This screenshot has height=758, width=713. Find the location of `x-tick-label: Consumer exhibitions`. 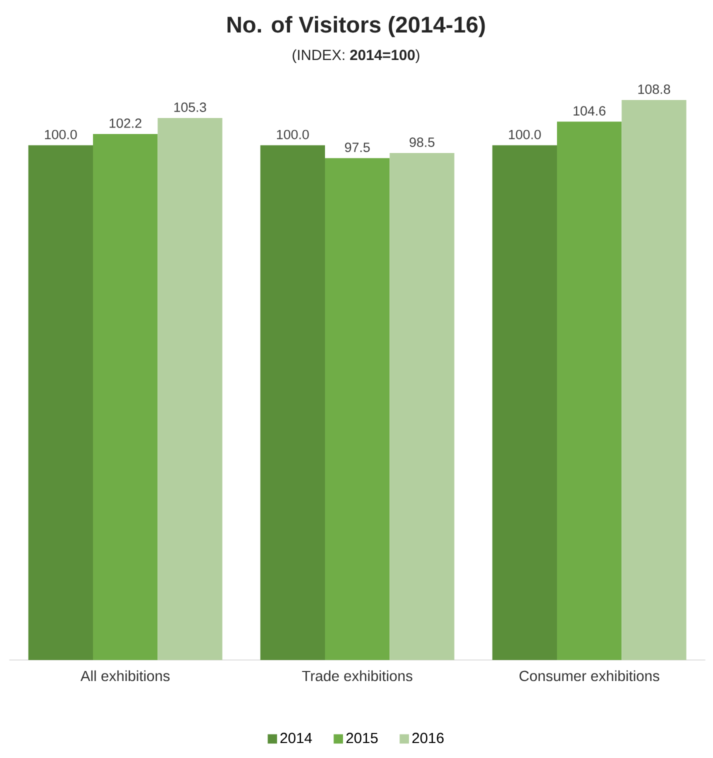

x-tick-label: Consumer exhibitions is located at coordinates (590, 676).